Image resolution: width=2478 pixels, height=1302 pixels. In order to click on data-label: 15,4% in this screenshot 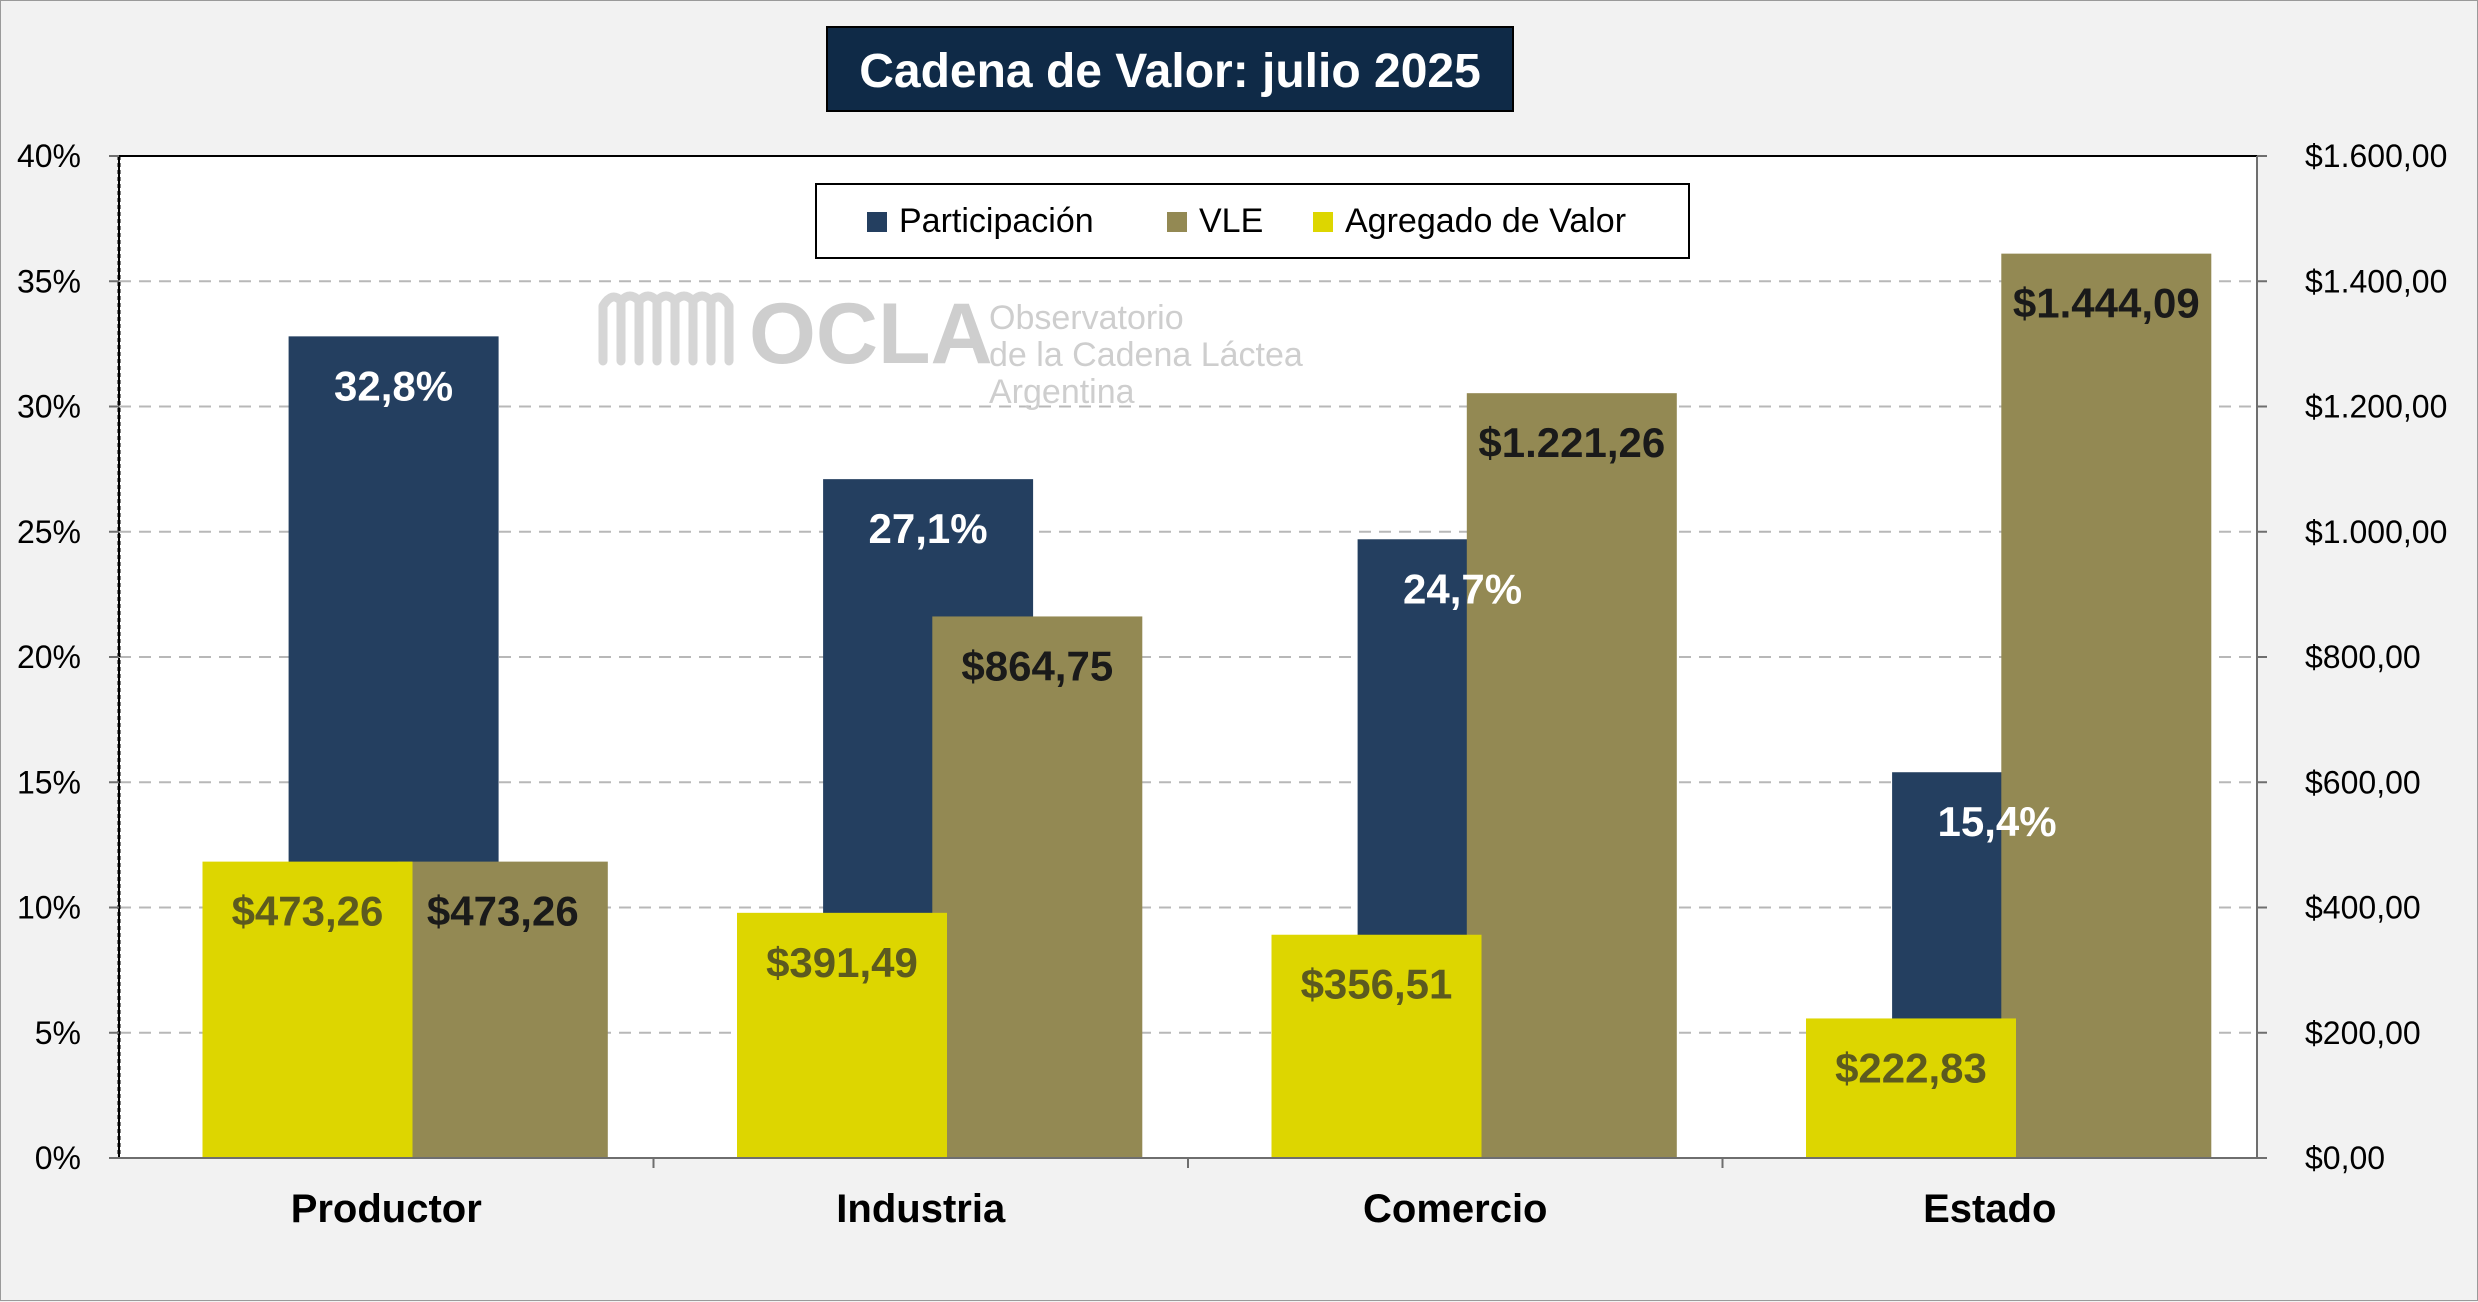, I will do `click(1997, 821)`.